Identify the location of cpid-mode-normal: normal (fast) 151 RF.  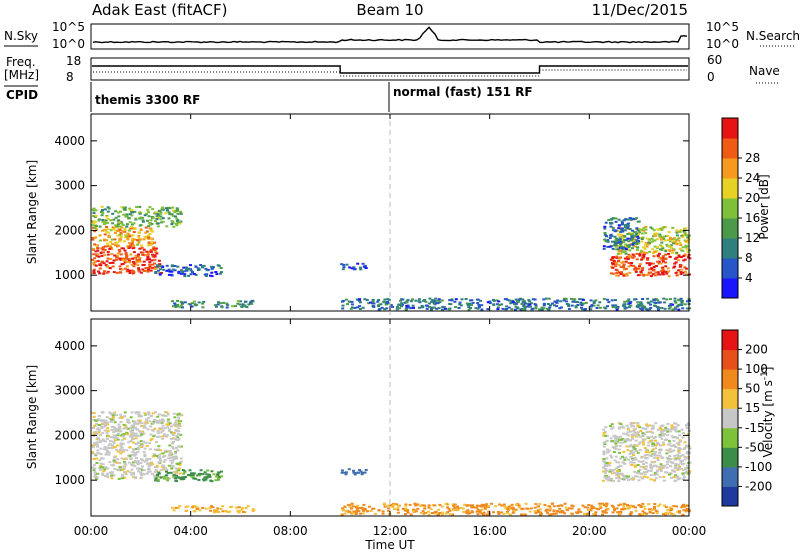
(463, 92).